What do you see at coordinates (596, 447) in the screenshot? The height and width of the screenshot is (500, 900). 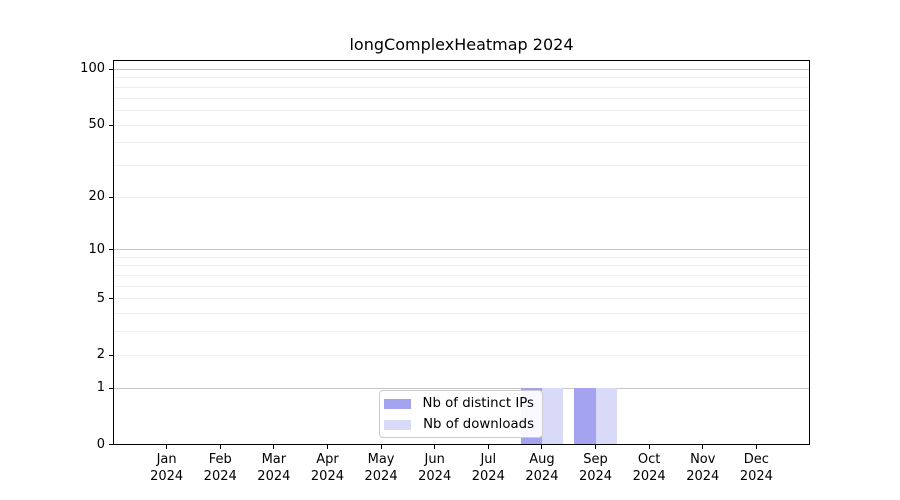 I see `x-tick-mark-sep` at bounding box center [596, 447].